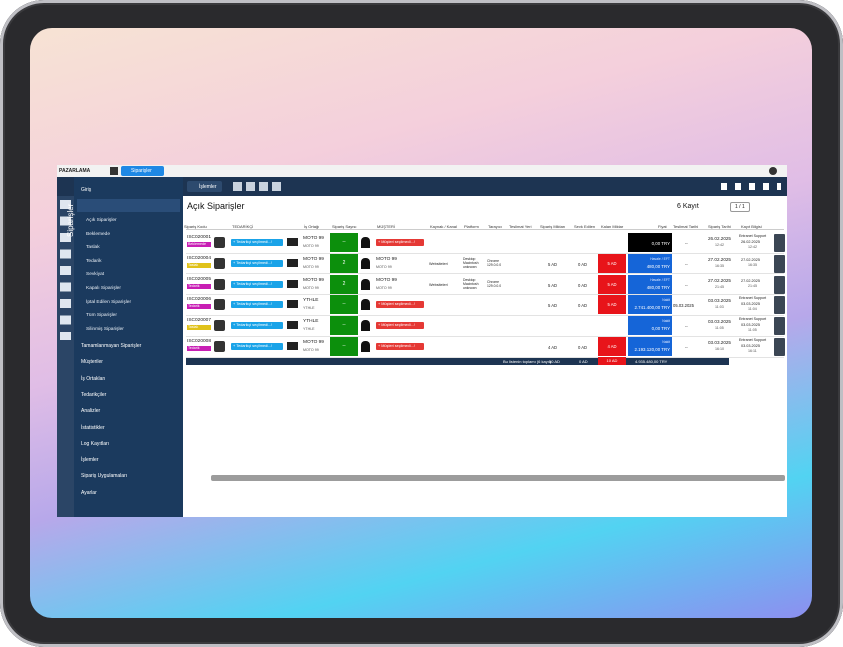 The width and height of the screenshot is (843, 647). I want to click on order-code: ISC020004, so click(199, 258).